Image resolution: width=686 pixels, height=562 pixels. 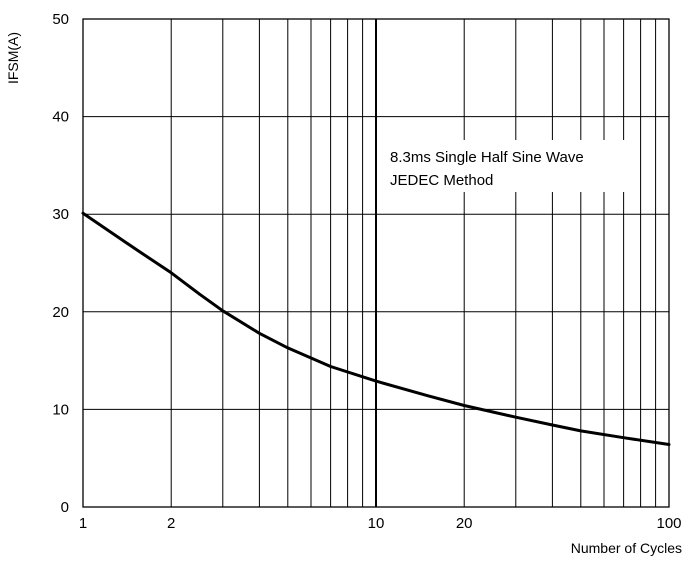 What do you see at coordinates (487, 157) in the screenshot?
I see `annotation-line-1: 8.3ms Single Half Sine Wave` at bounding box center [487, 157].